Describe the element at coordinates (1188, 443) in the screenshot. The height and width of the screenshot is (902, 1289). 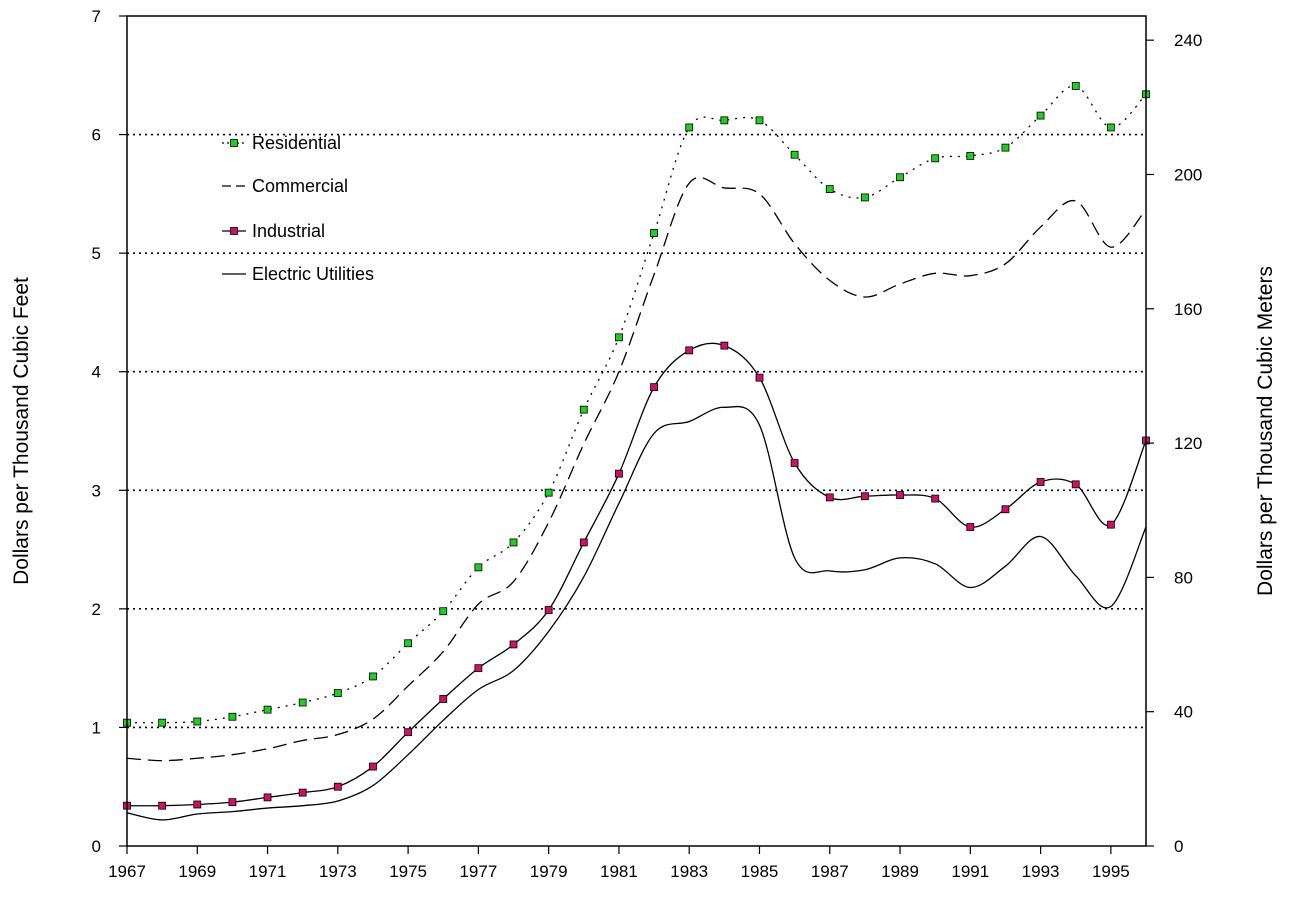
I see `y-right-tick-label: 120` at that location.